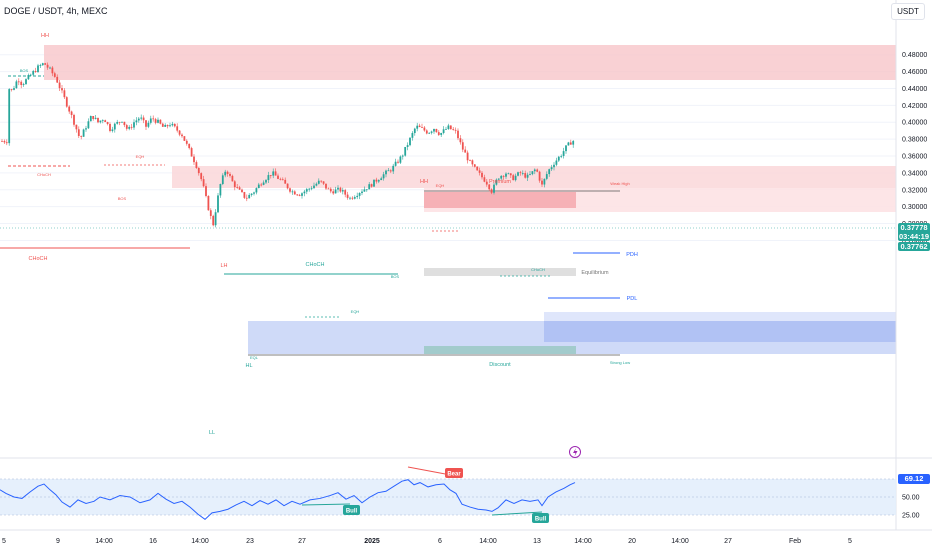 Image resolution: width=932 pixels, height=550 pixels. What do you see at coordinates (488, 541) in the screenshot?
I see `time-tick-label: 14:00` at bounding box center [488, 541].